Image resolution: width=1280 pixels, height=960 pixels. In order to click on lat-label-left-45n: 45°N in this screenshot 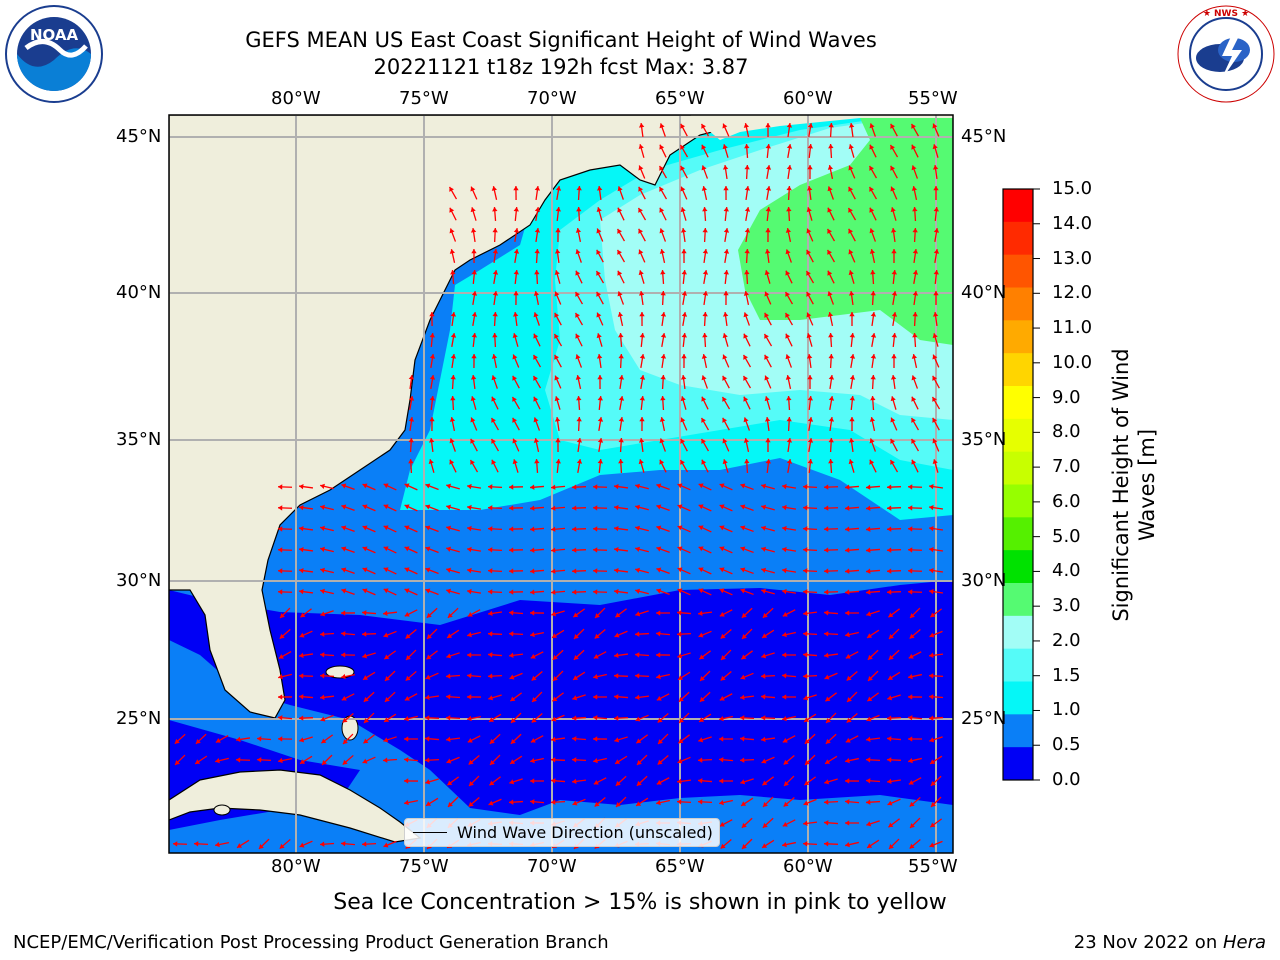, I will do `click(139, 136)`.